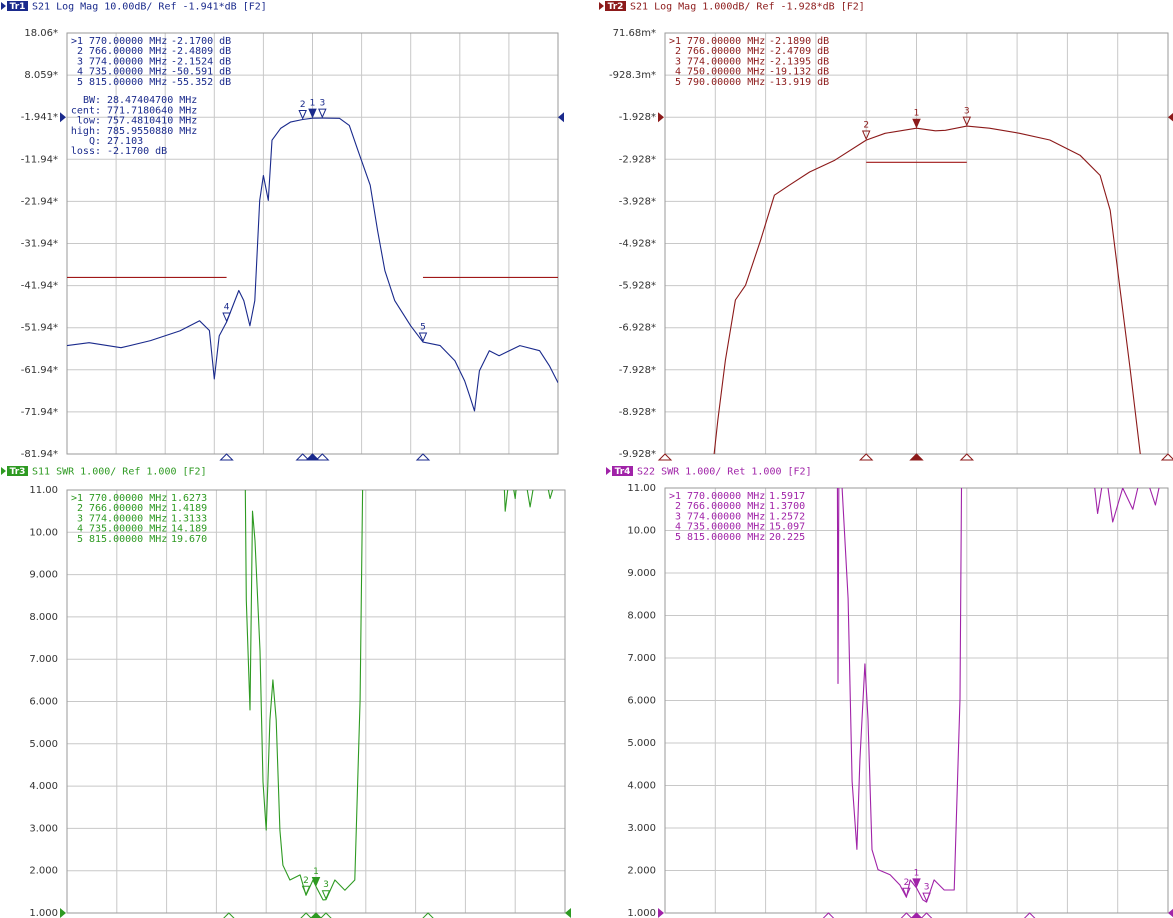 This screenshot has height=918, width=1173. Describe the element at coordinates (189, 529) in the screenshot. I see `marker-value: 14.189` at that location.